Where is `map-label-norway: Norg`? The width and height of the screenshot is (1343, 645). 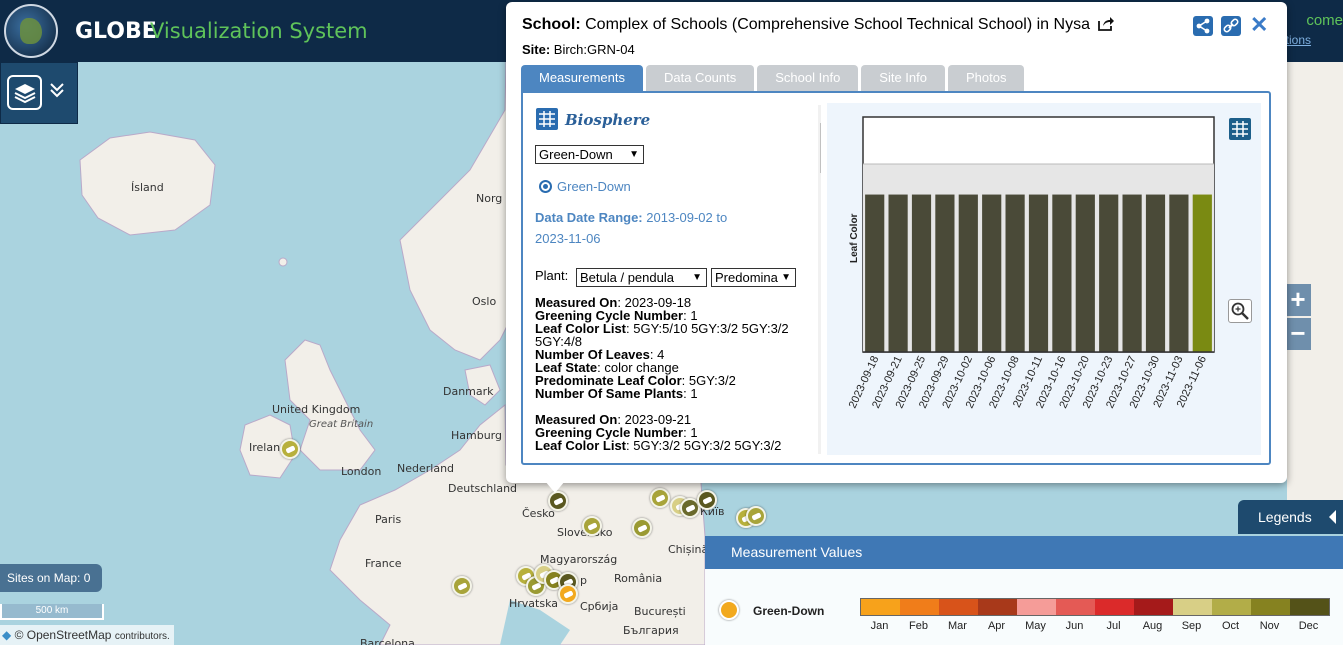
map-label-norway: Norg is located at coordinates (489, 198).